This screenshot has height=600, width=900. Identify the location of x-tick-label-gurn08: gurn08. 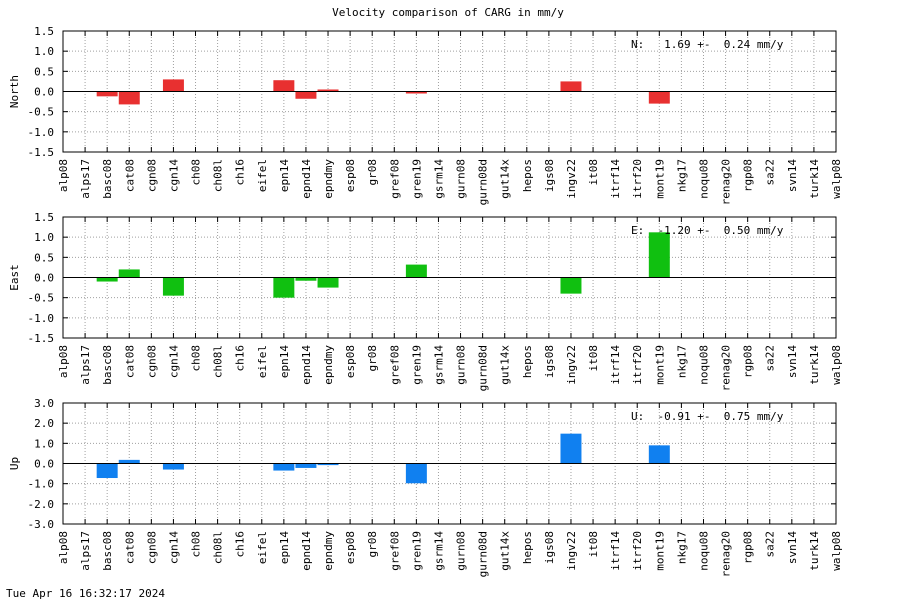
(461, 179).